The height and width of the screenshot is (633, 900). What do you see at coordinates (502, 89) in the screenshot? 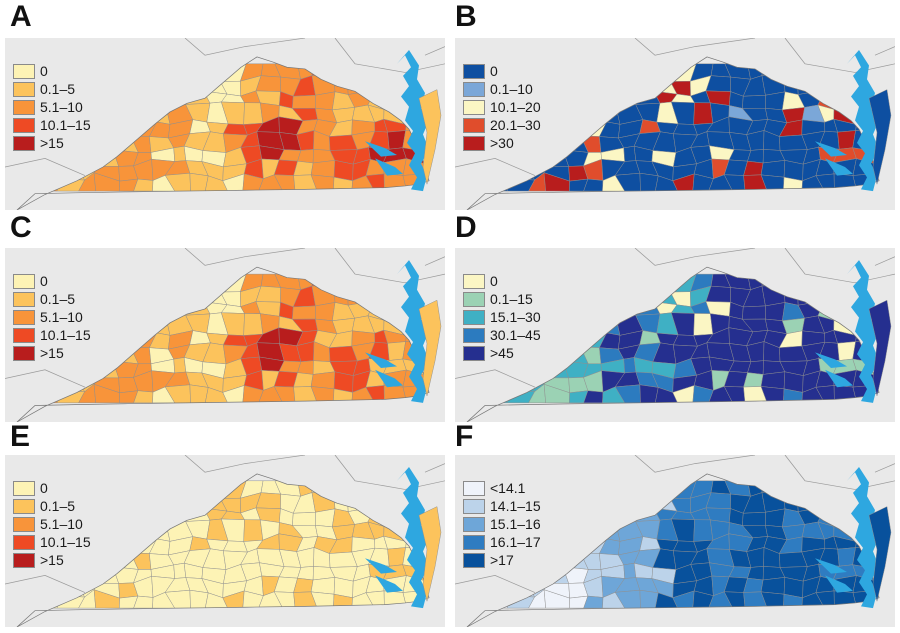
I see `legend-item: 0.1–10` at bounding box center [502, 89].